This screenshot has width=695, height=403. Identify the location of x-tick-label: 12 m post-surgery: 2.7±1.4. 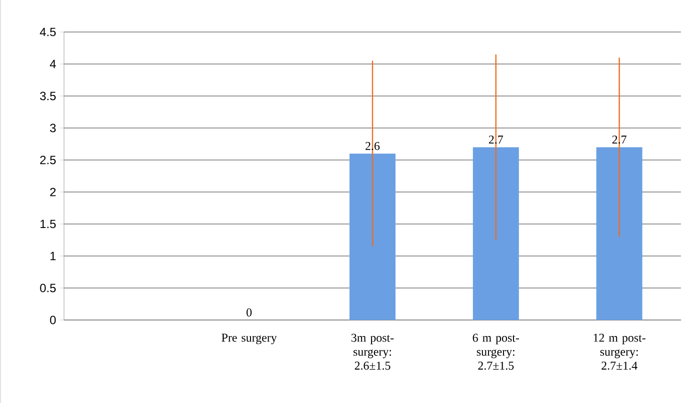
(620, 352).